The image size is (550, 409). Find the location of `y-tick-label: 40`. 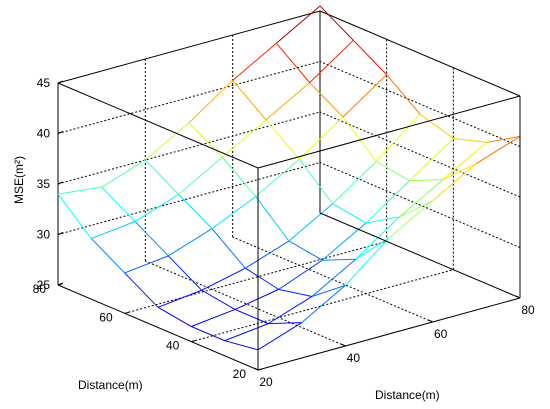

y-tick-label: 40 is located at coordinates (173, 346).